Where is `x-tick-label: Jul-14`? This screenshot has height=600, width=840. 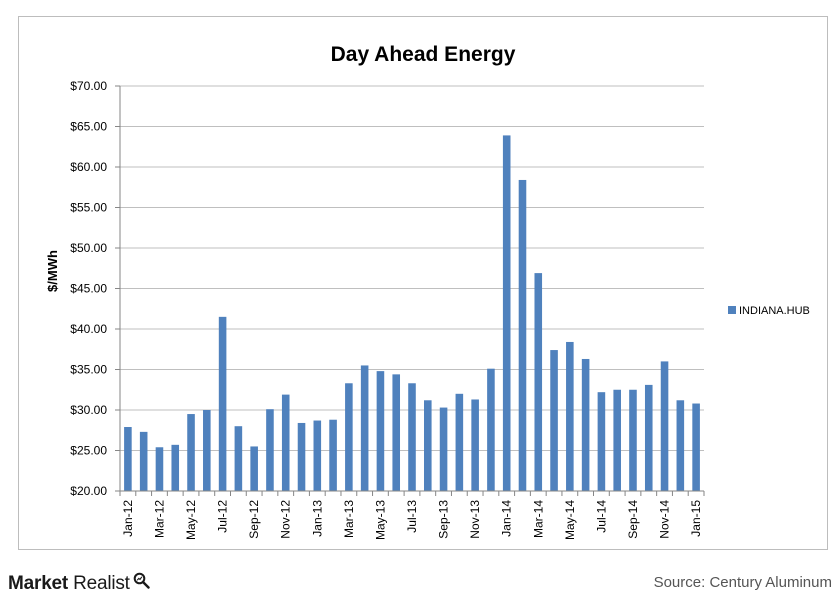
x-tick-label: Jul-14 is located at coordinates (601, 516).